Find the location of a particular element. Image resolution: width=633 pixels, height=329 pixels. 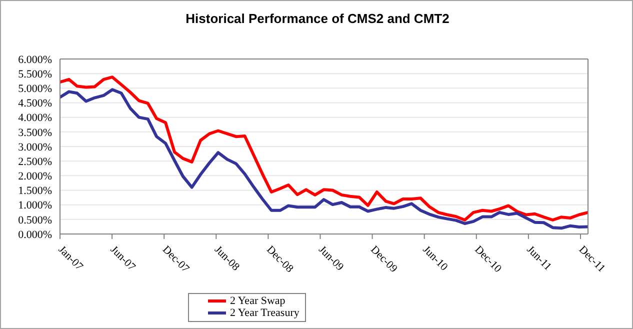

y-tick-label: 4.000% is located at coordinates (35, 118).